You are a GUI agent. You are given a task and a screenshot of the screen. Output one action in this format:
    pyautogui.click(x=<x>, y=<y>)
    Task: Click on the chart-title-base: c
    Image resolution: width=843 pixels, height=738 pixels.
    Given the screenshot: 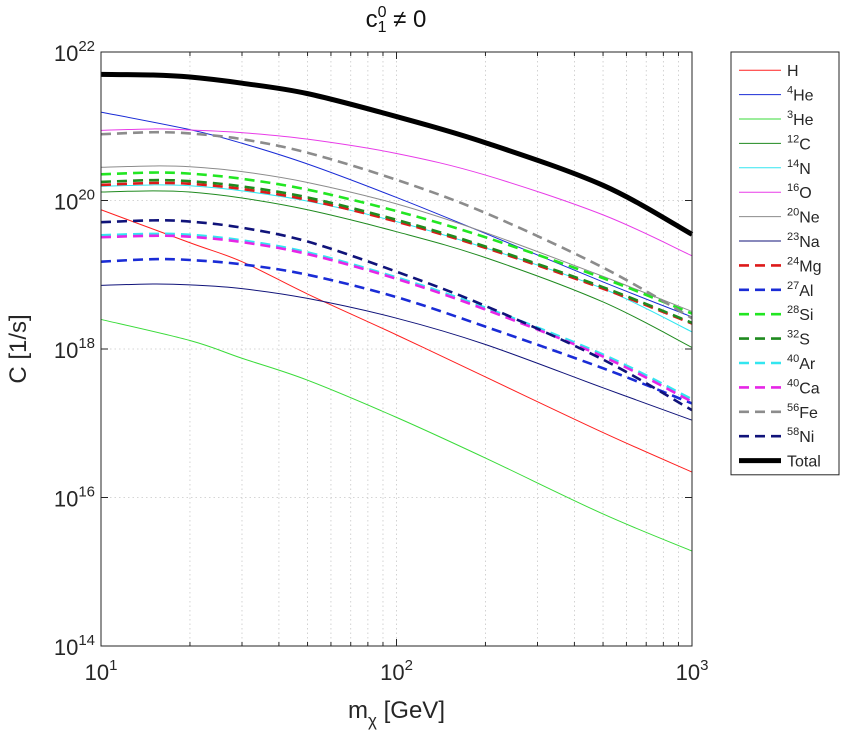 What is the action you would take?
    pyautogui.click(x=371, y=19)
    